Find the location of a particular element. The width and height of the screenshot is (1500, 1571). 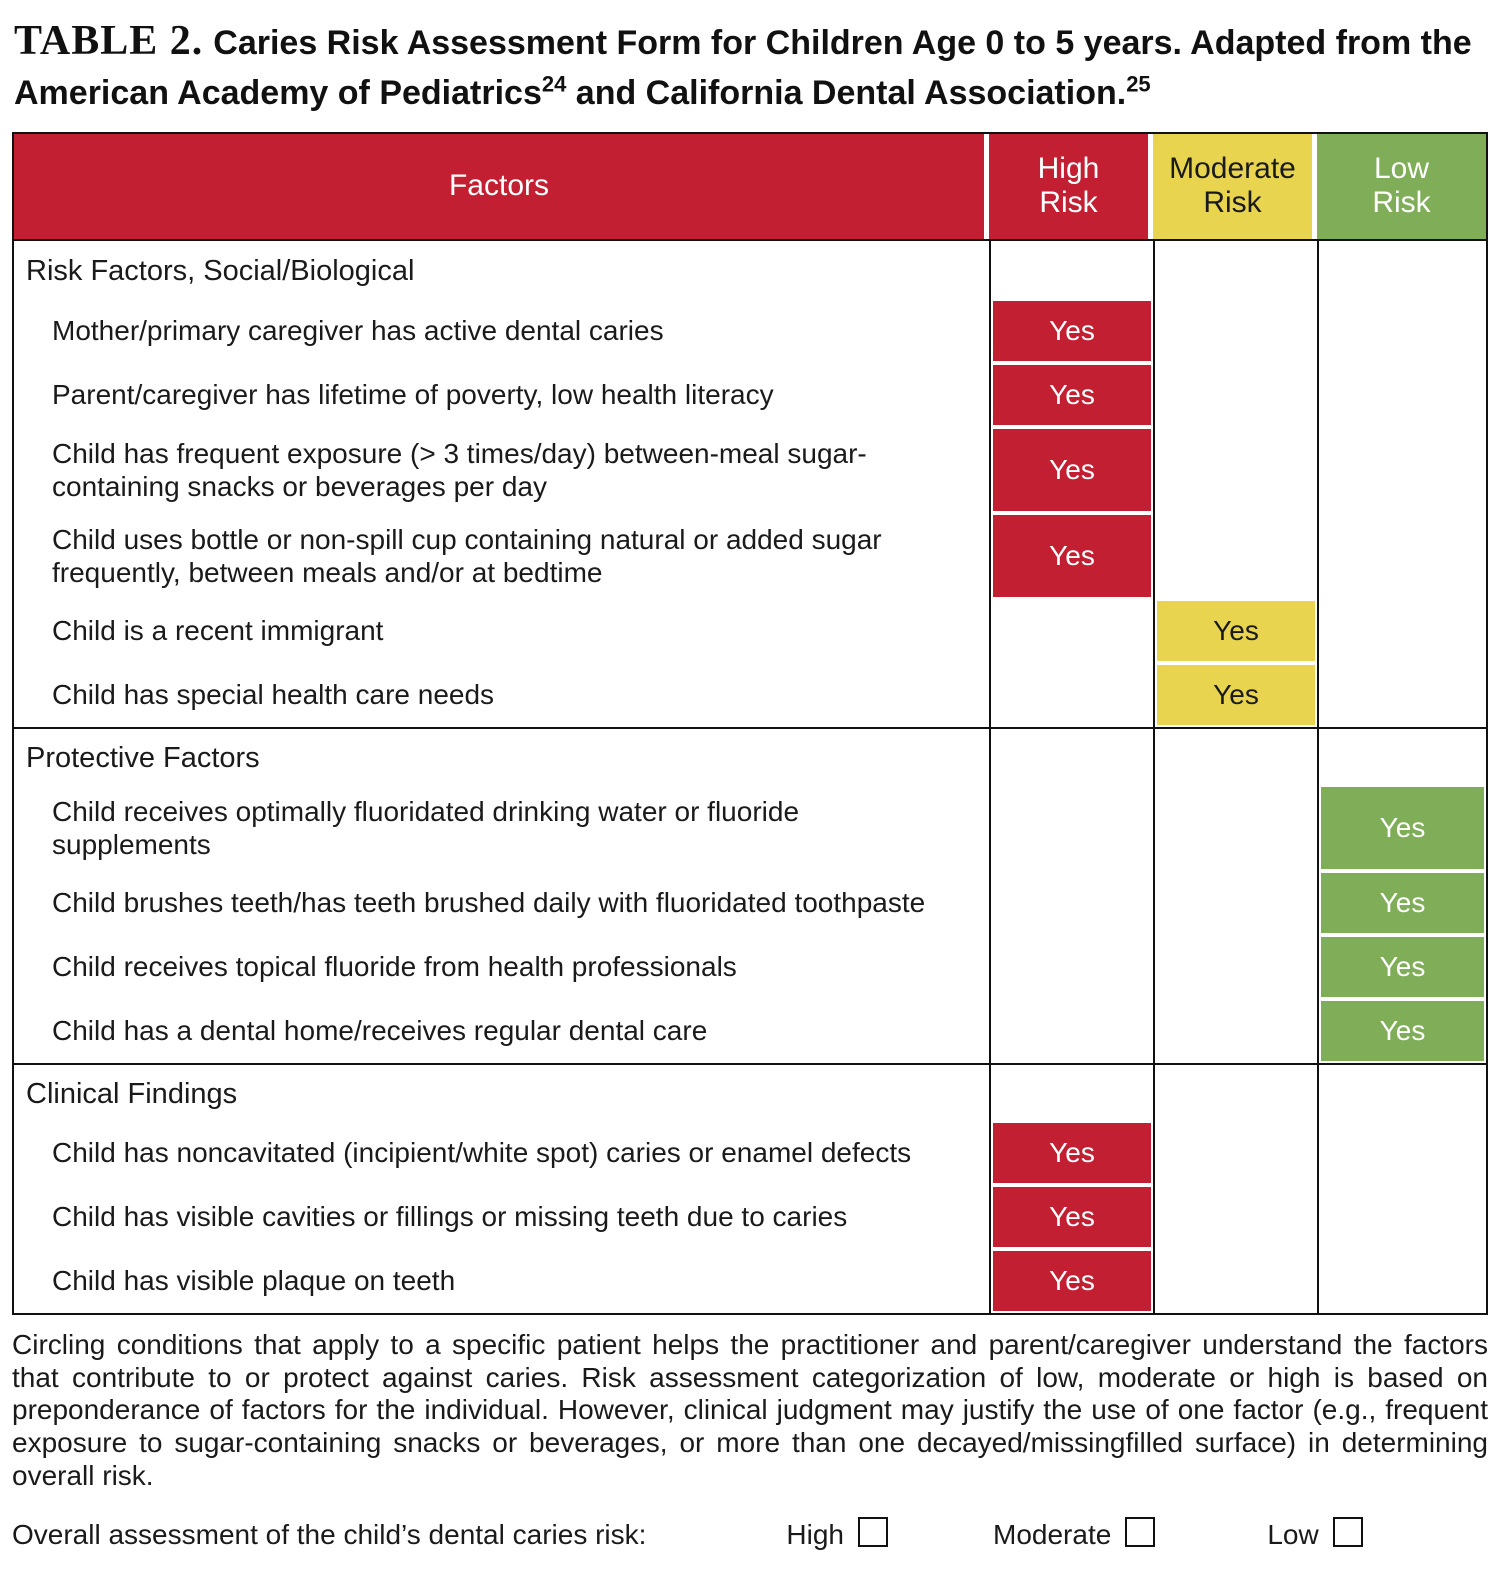

empty-high-cell is located at coordinates (1071, 269).